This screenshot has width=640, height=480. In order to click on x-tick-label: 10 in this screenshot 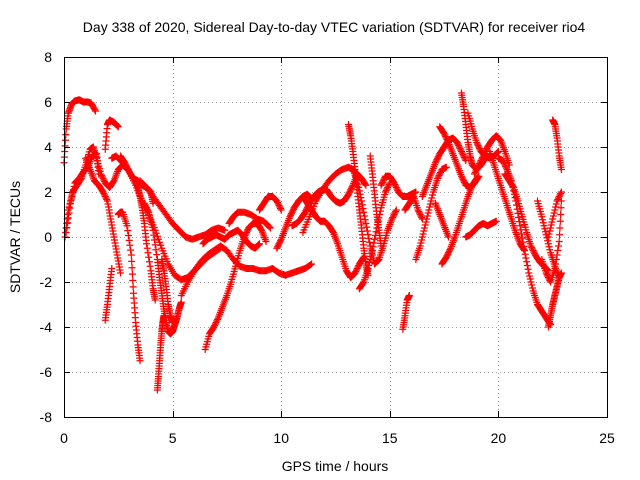, I will do `click(281, 438)`.